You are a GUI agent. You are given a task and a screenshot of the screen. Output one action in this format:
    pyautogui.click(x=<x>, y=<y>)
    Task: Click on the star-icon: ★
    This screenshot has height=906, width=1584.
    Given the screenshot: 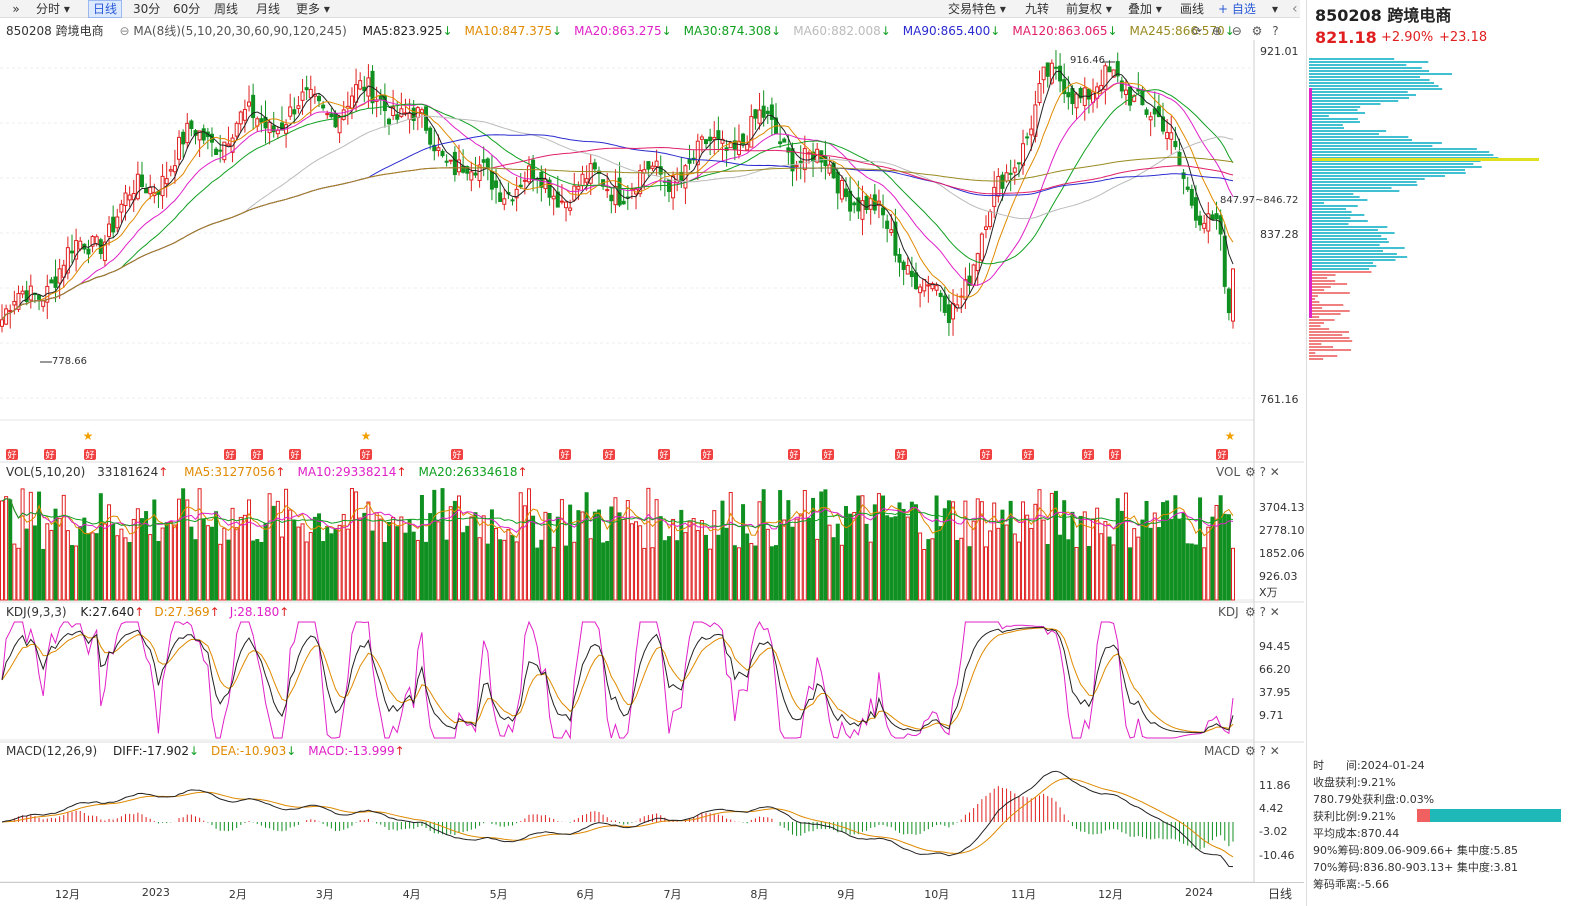 What is the action you would take?
    pyautogui.click(x=366, y=436)
    